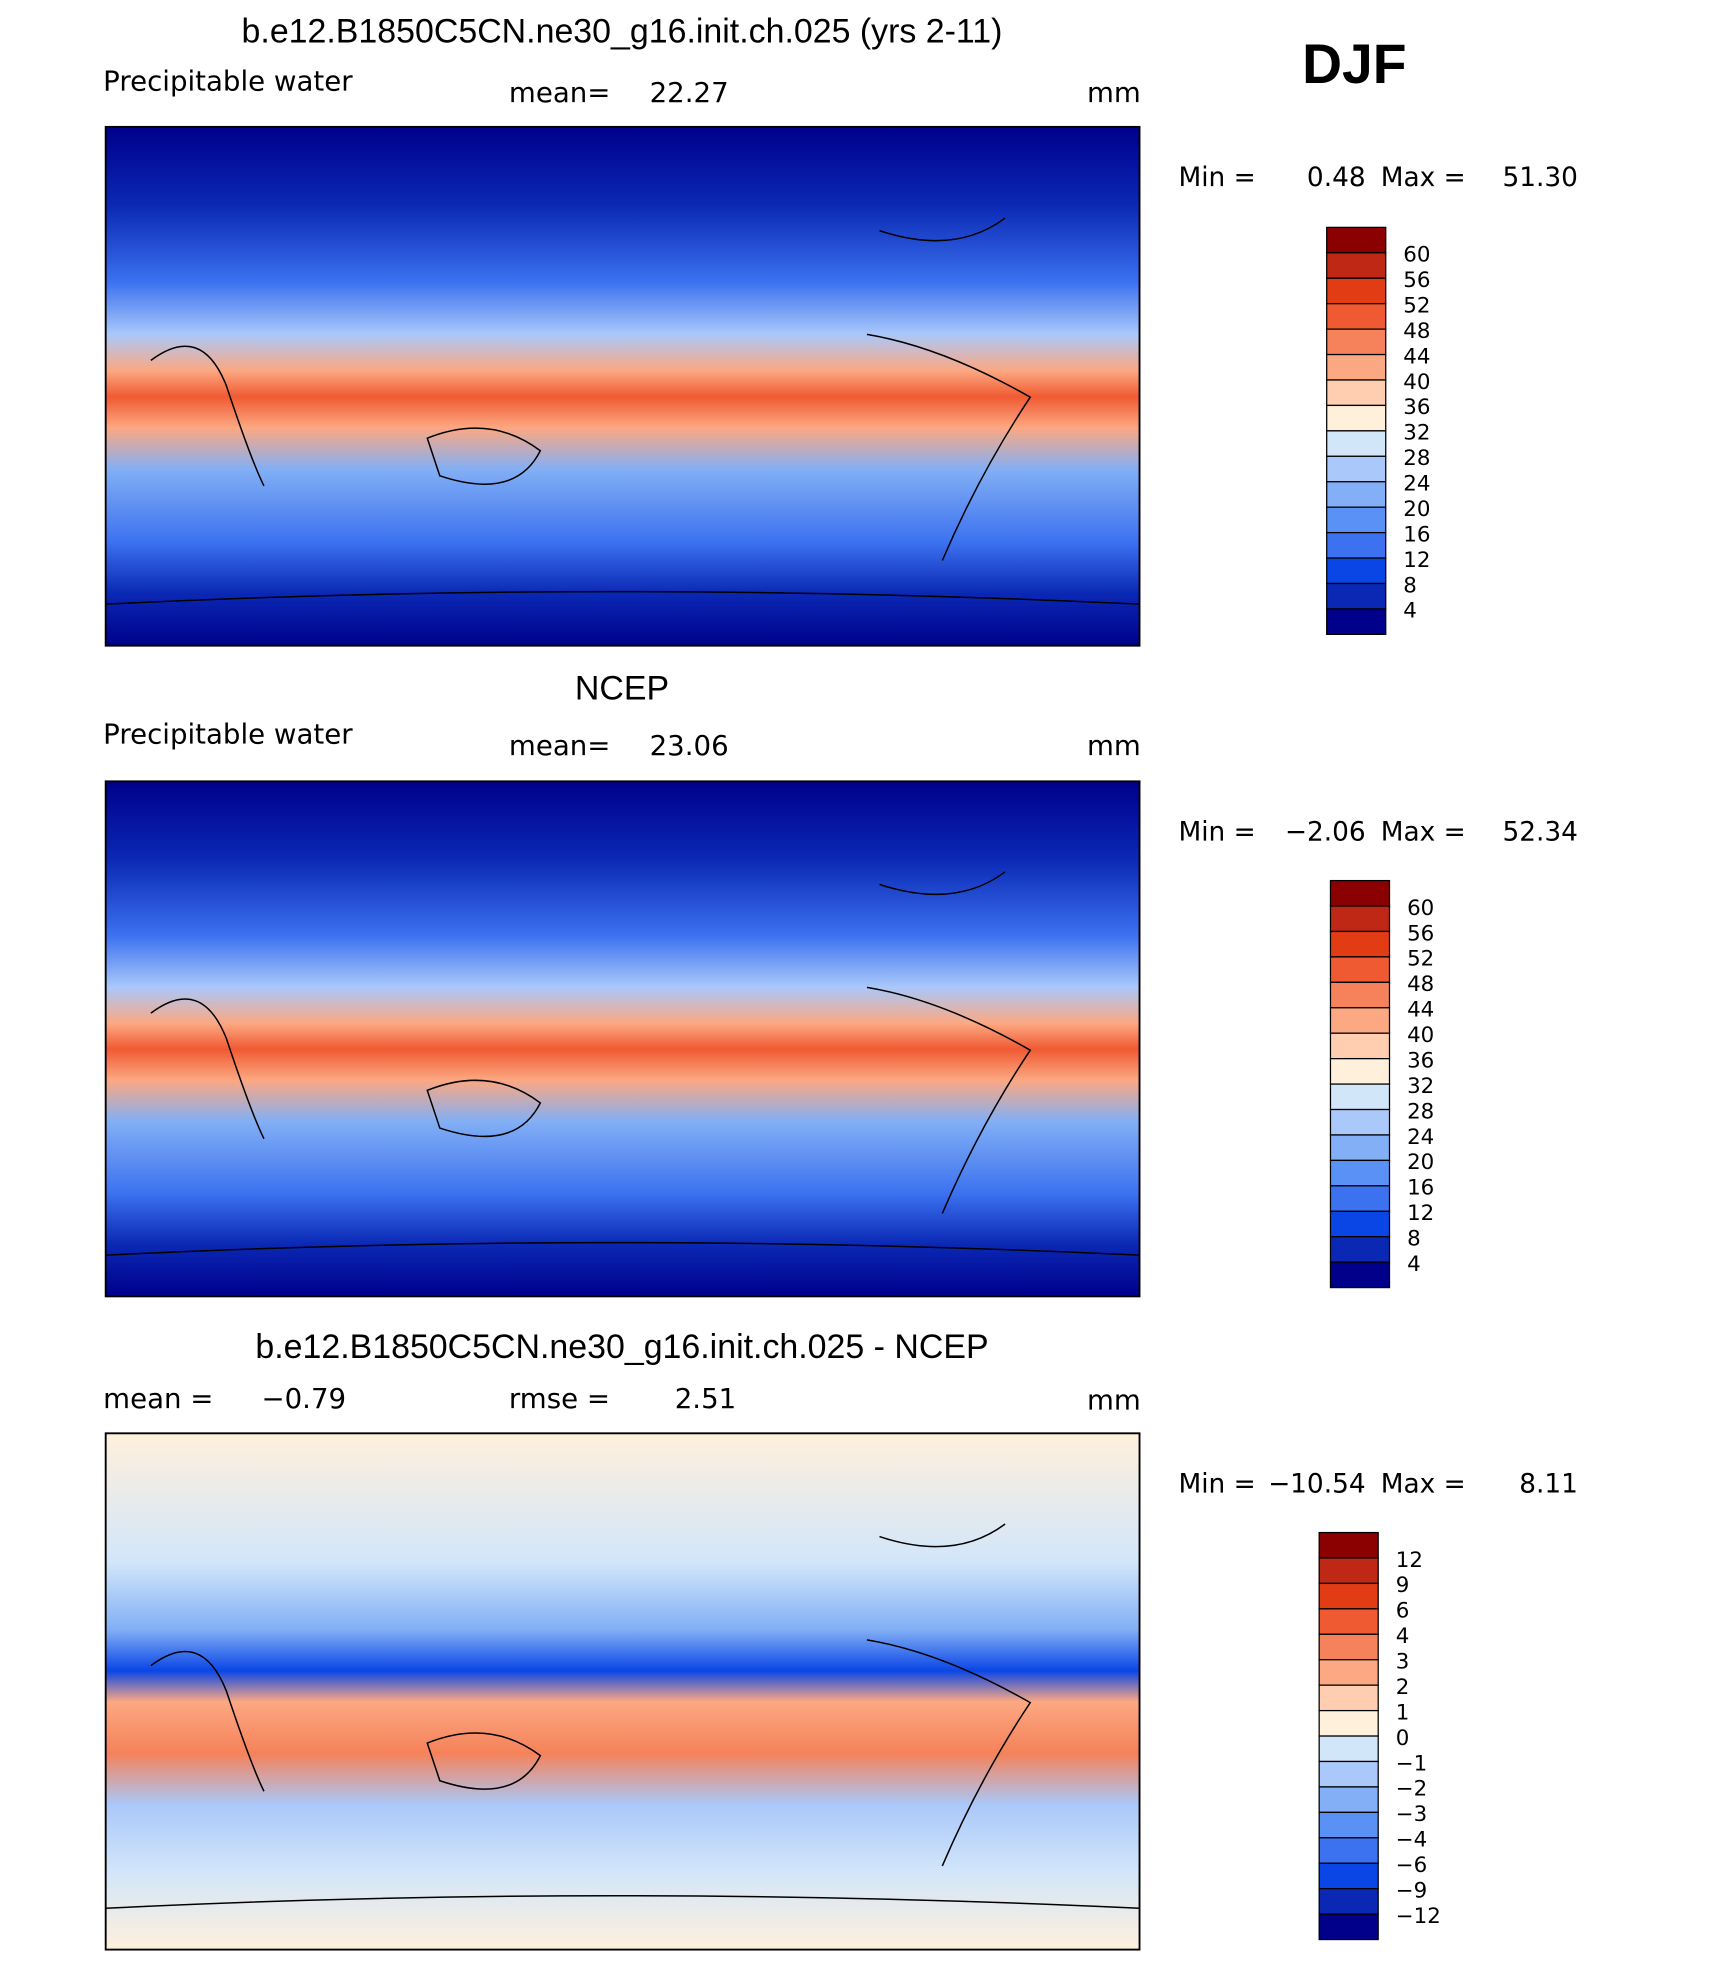 The width and height of the screenshot is (1710, 1986). I want to click on stat-value: 23.06, so click(689, 745).